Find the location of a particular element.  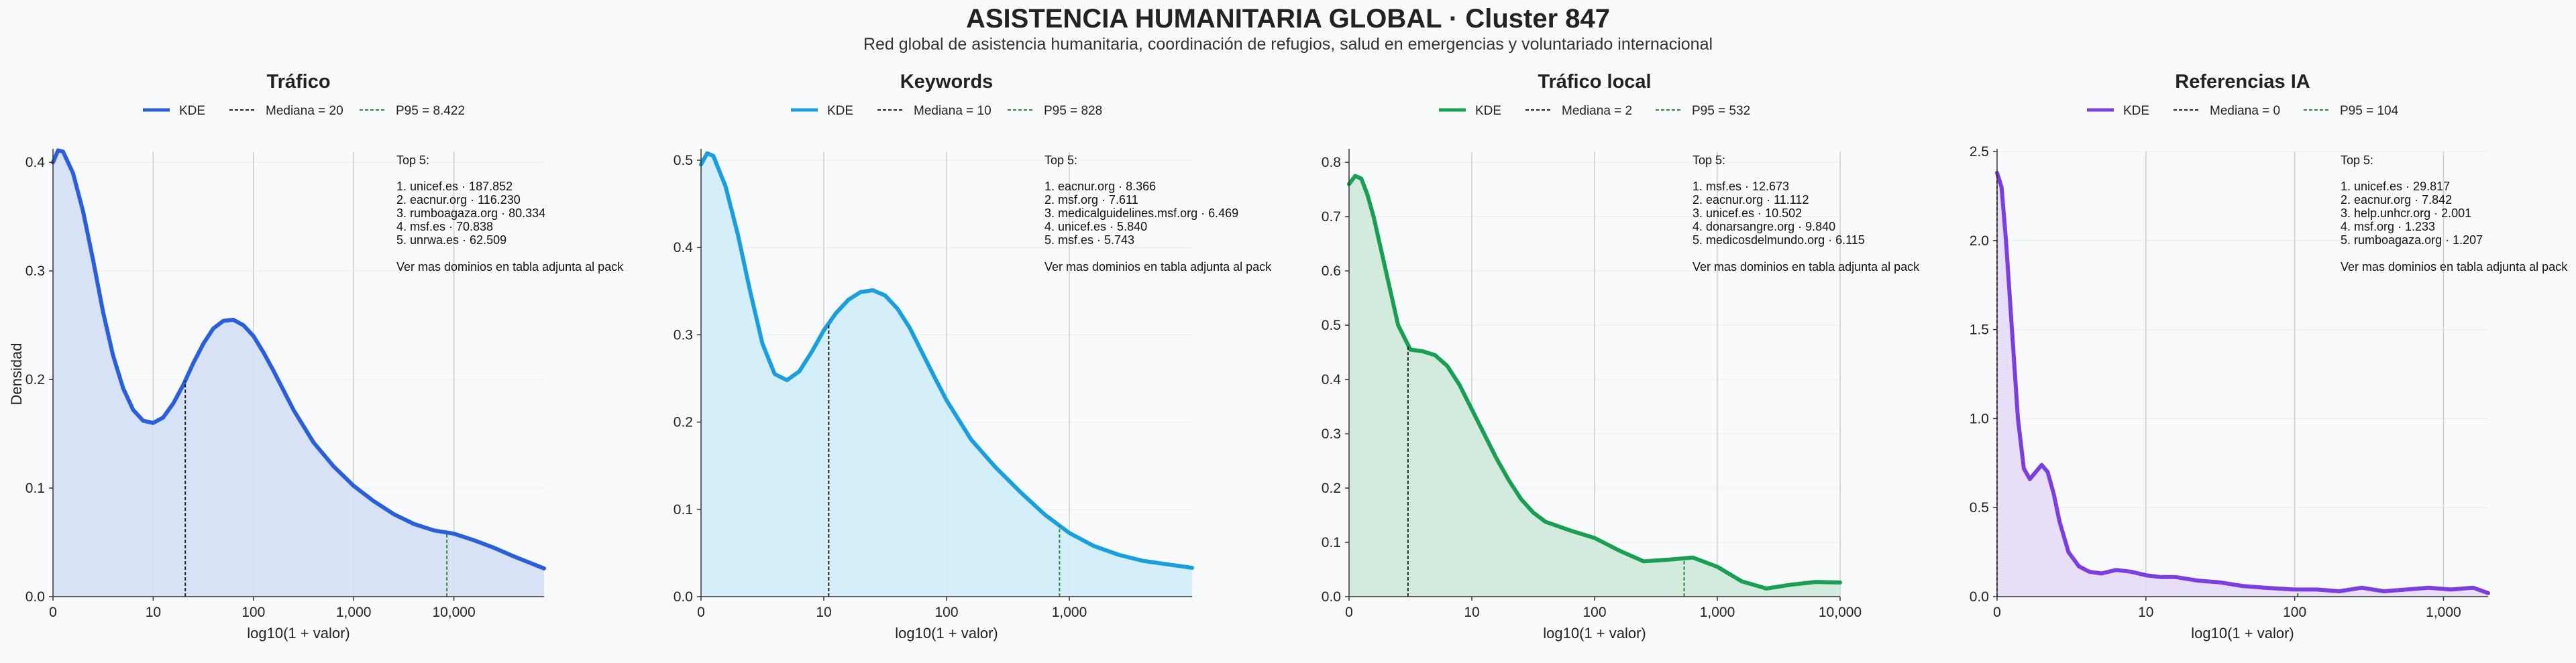

legend-median-label: Mediana = 10 is located at coordinates (952, 111).